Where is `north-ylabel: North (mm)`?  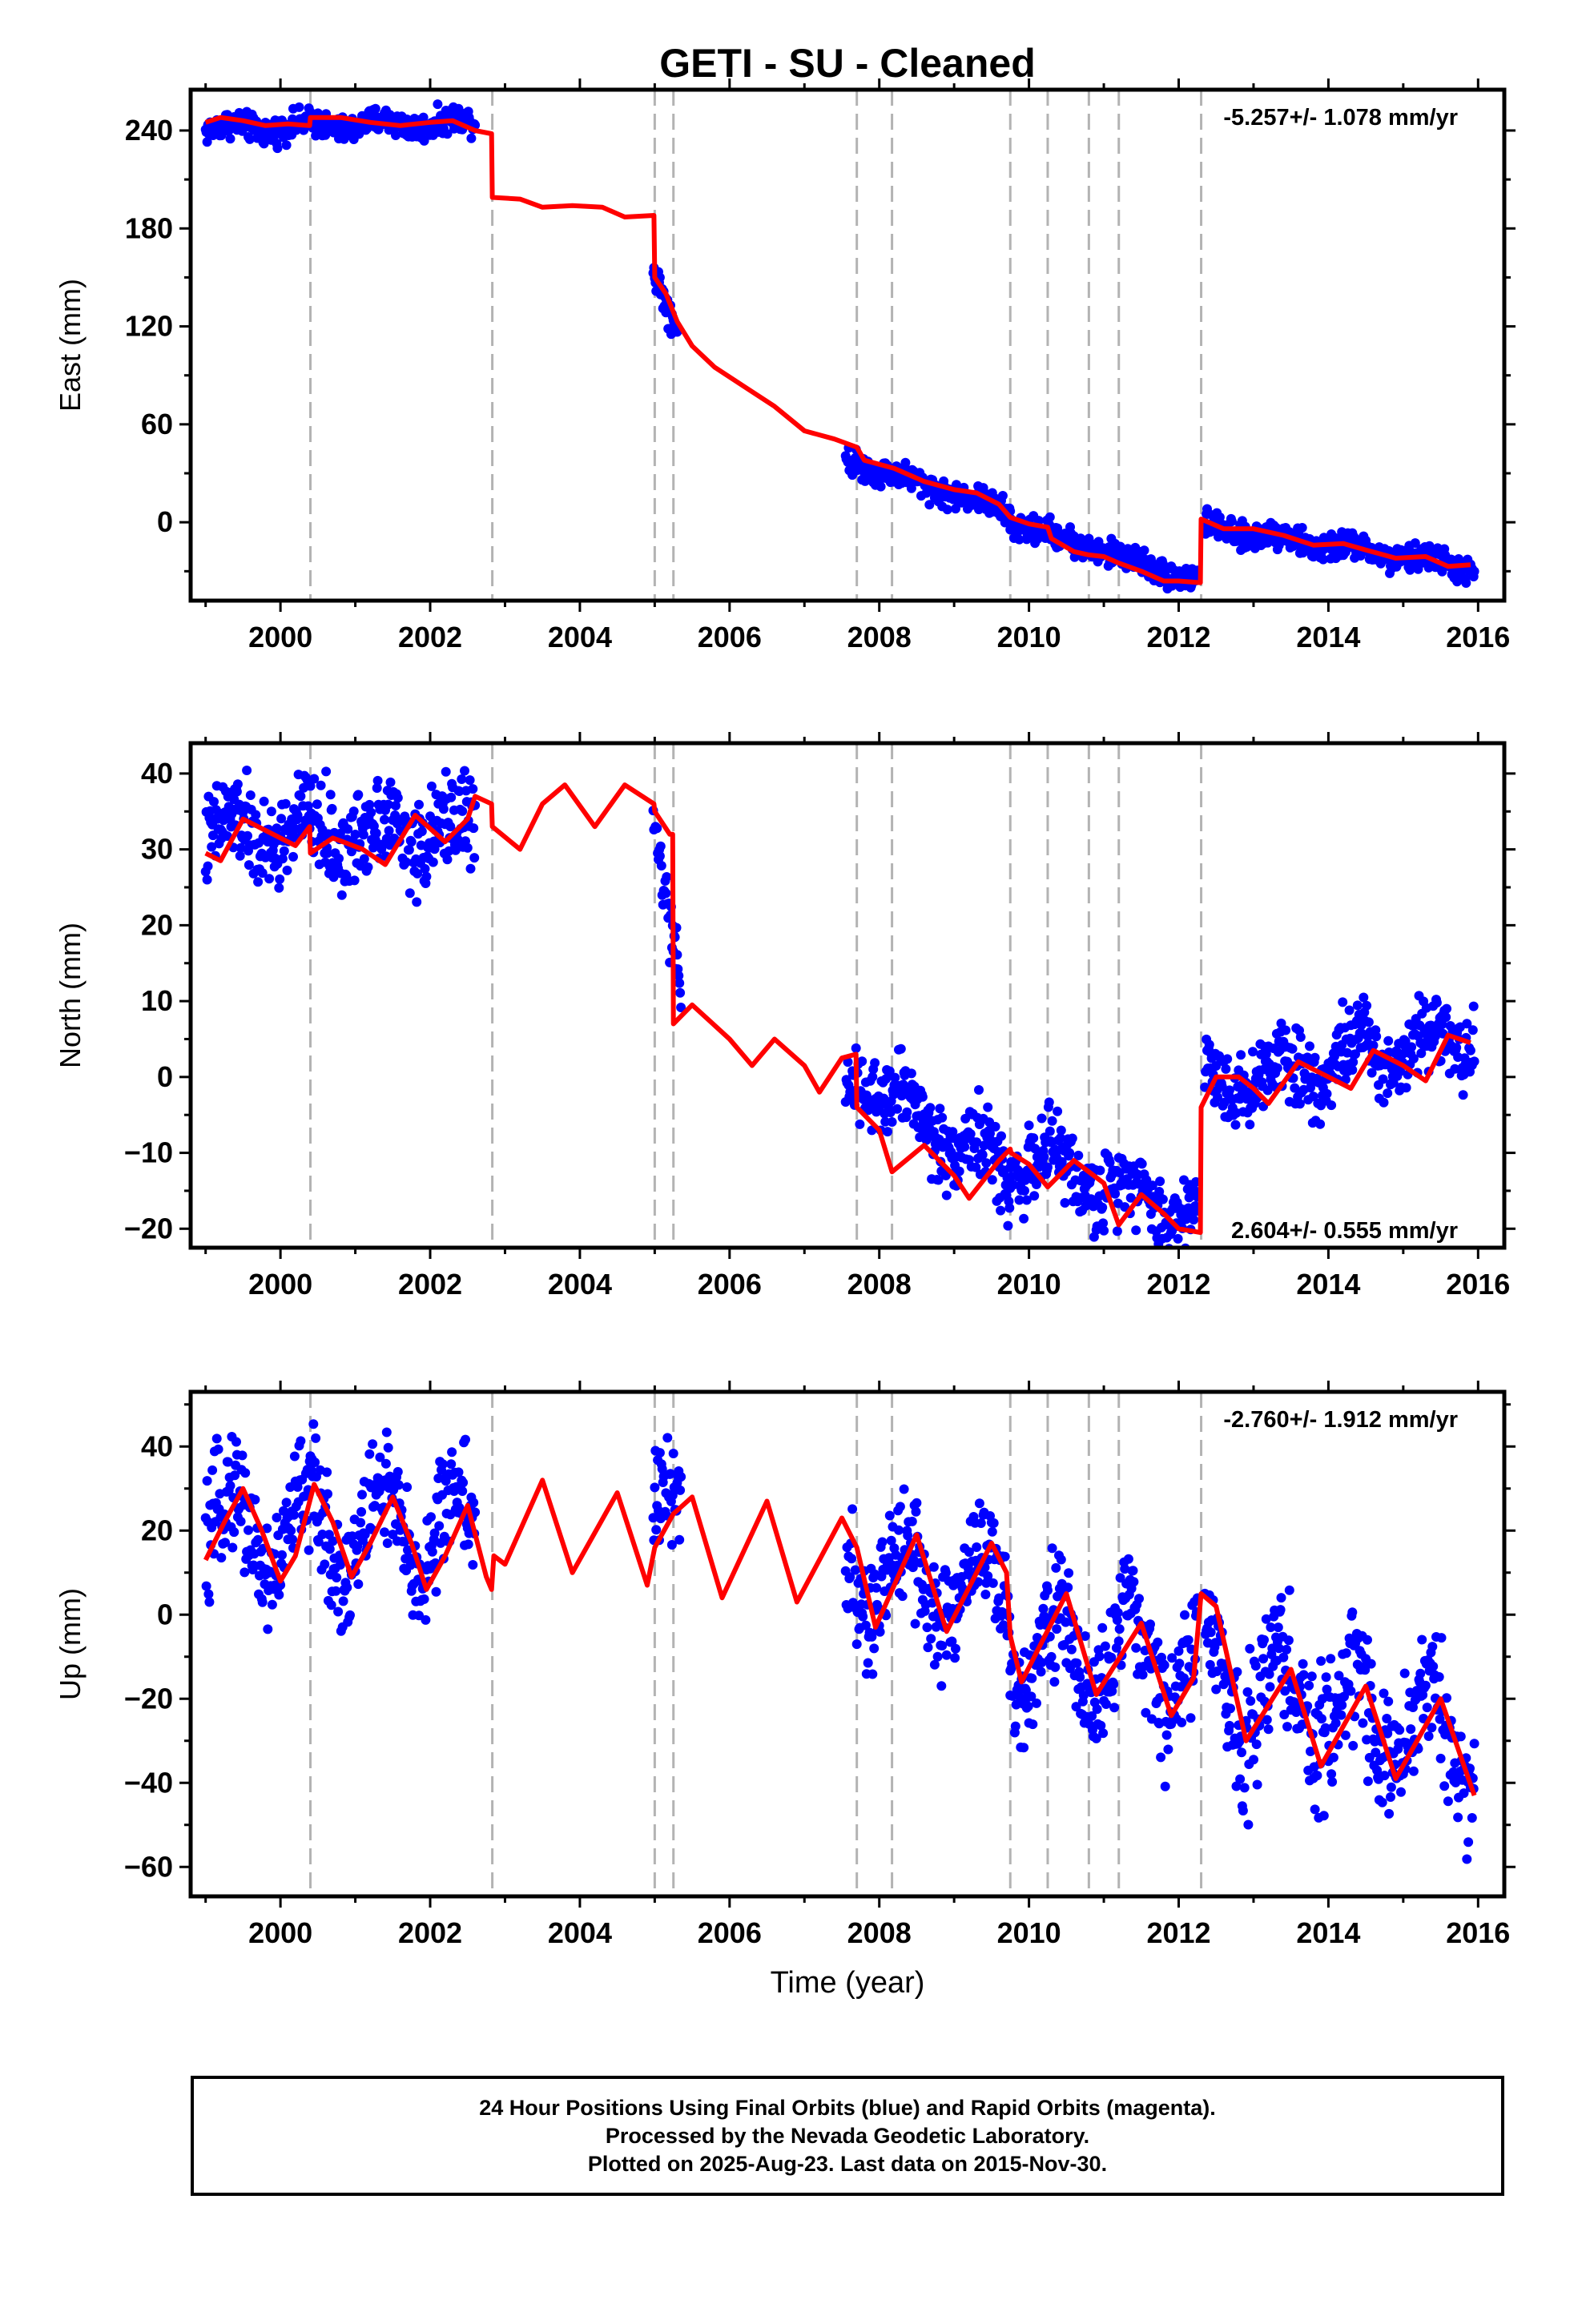
north-ylabel: North (mm) is located at coordinates (70, 995).